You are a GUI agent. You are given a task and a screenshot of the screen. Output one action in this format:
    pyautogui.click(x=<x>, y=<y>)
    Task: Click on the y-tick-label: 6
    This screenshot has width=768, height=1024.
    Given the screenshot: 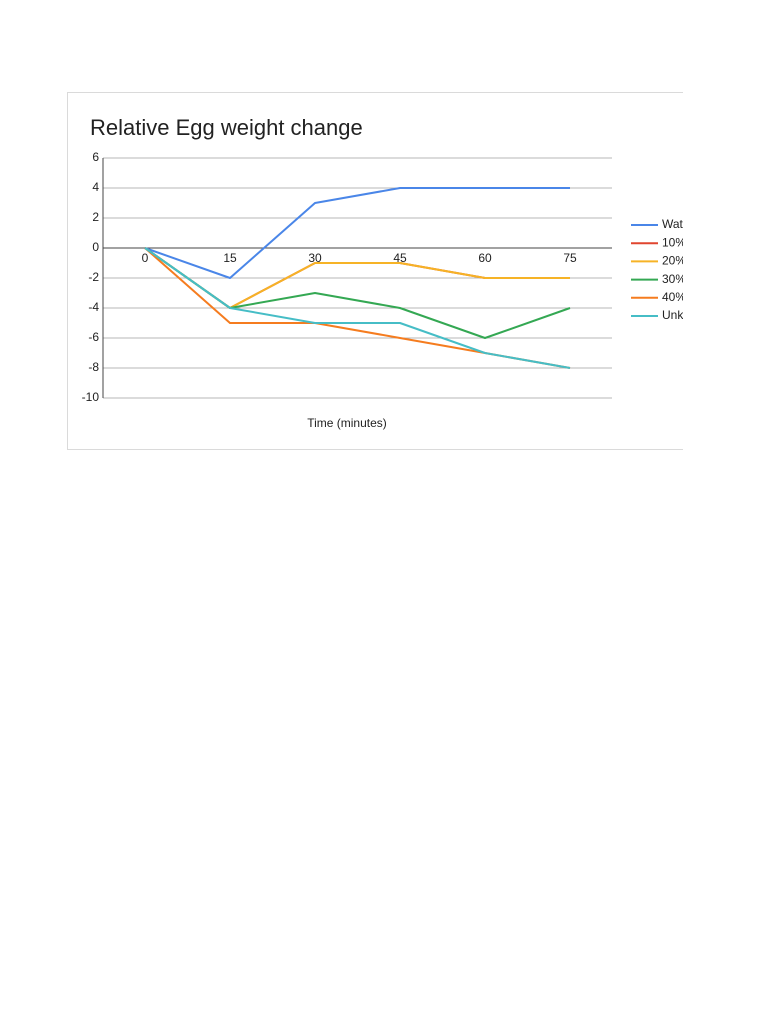 What is the action you would take?
    pyautogui.click(x=95, y=157)
    